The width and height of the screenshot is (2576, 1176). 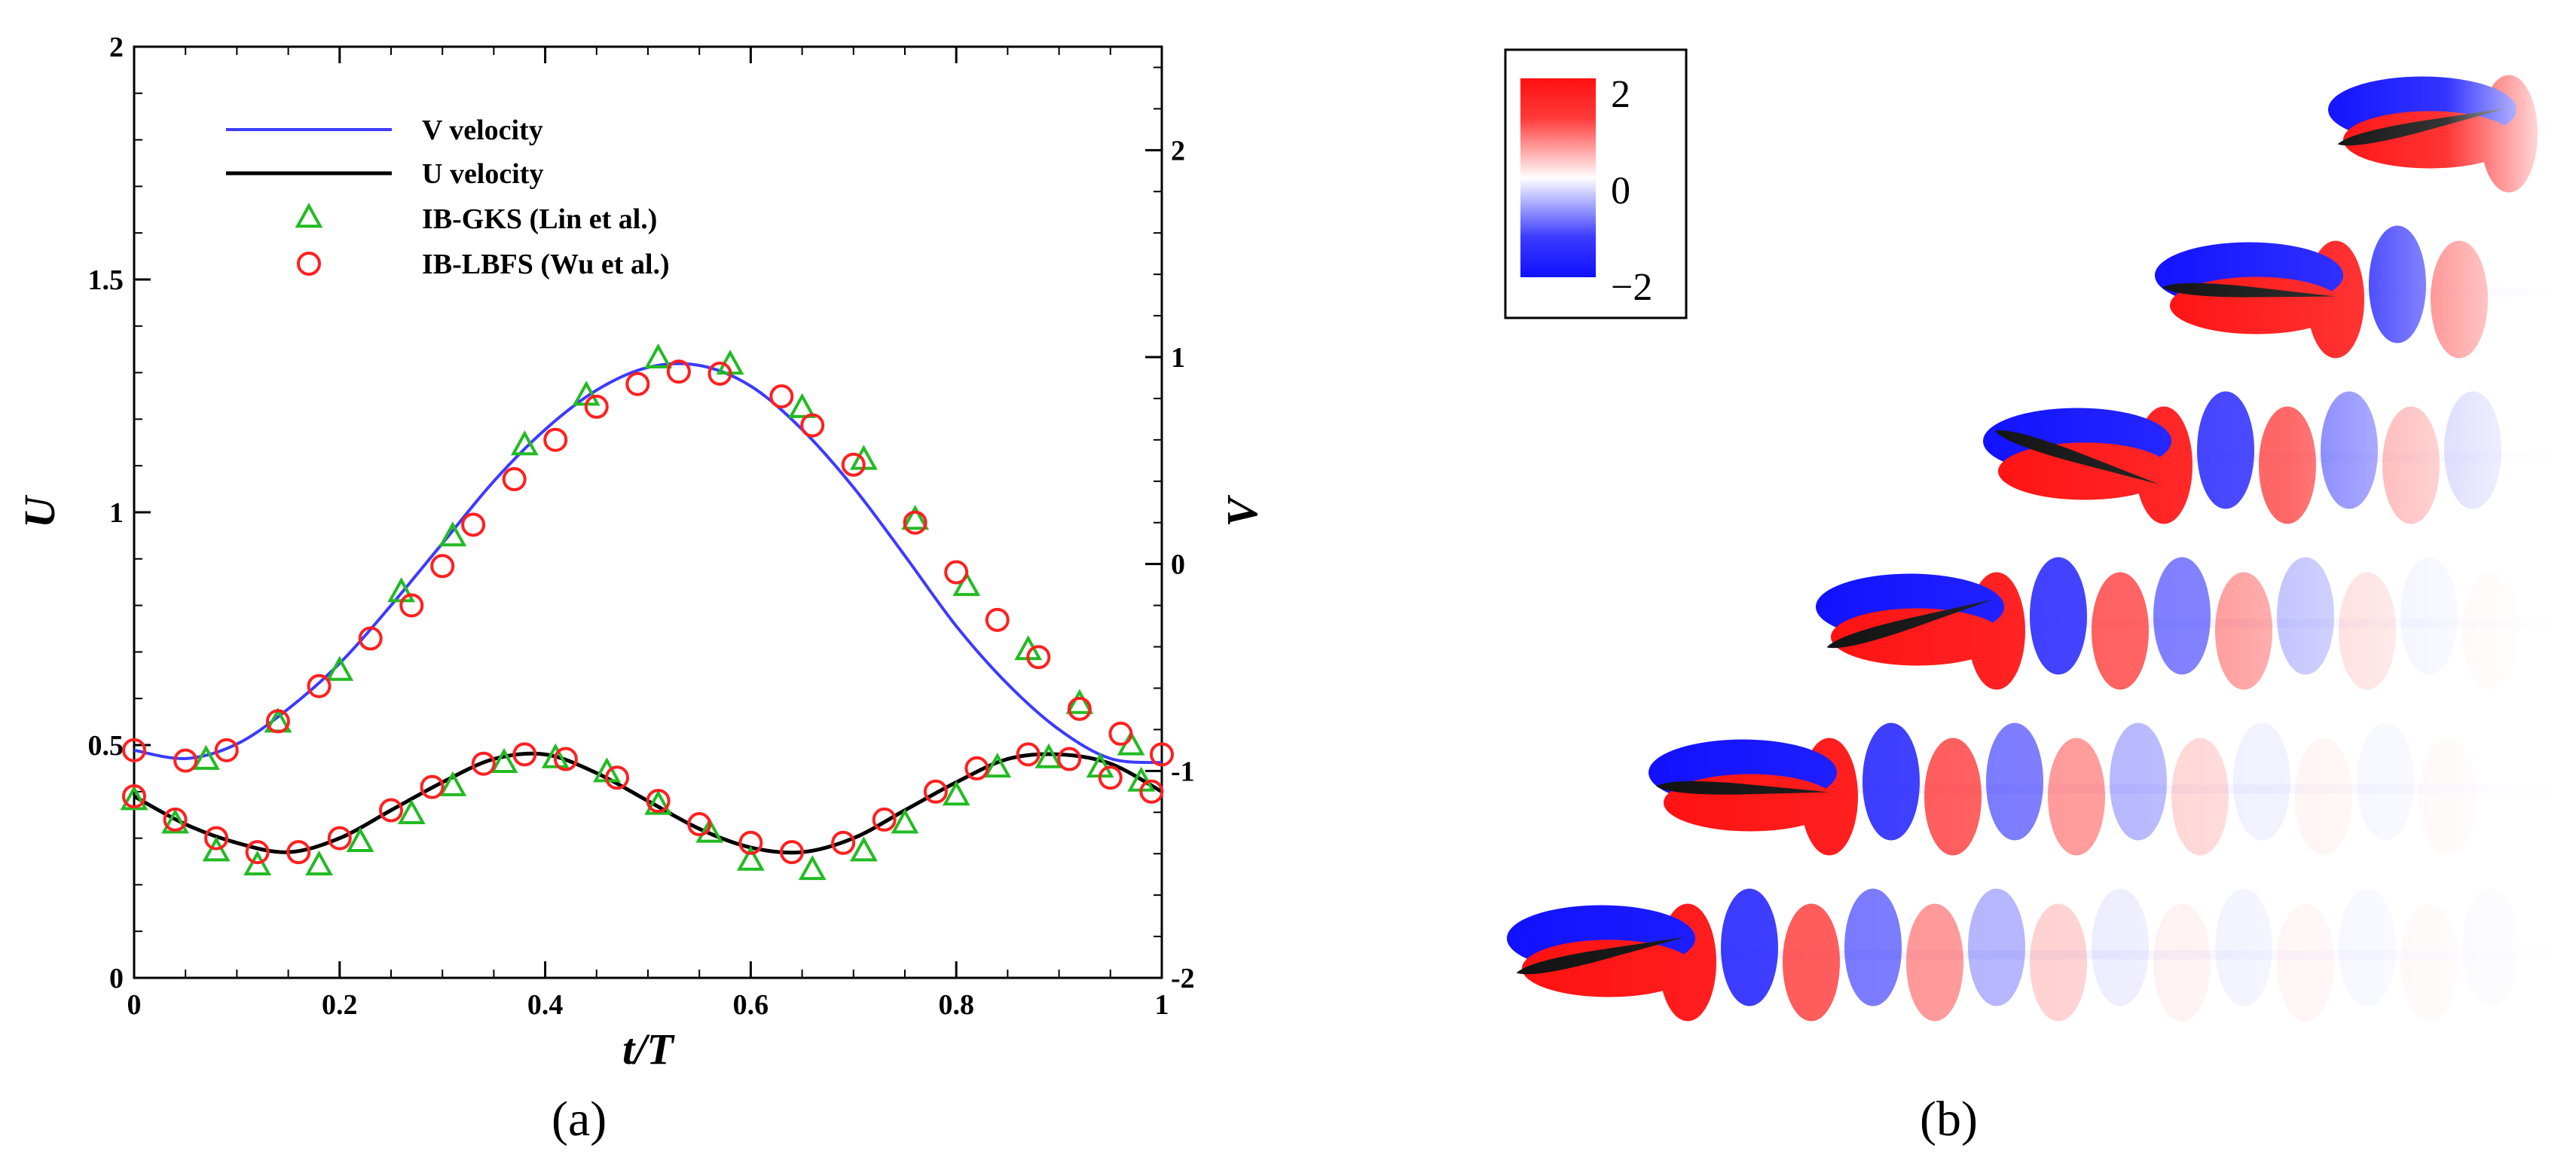 What do you see at coordinates (648, 1049) in the screenshot?
I see `x-axis-label: t/T` at bounding box center [648, 1049].